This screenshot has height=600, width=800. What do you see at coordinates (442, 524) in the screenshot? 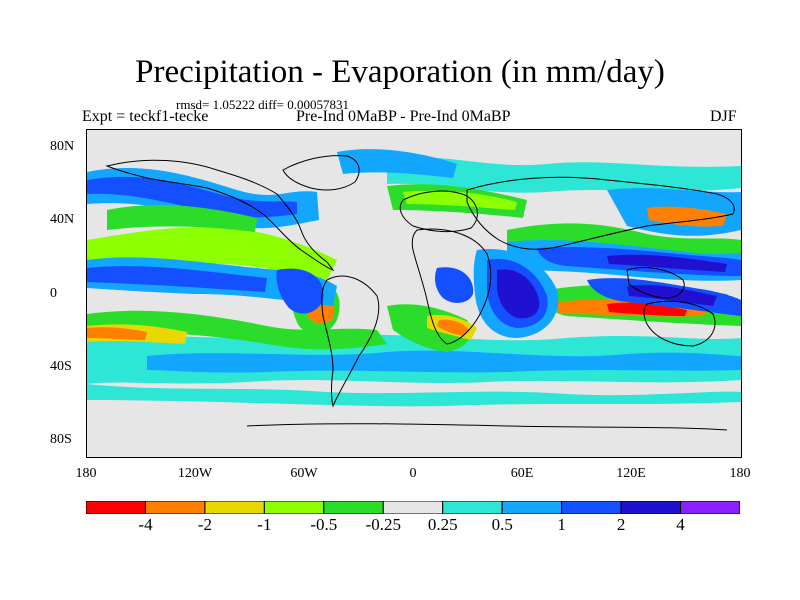
I see `colorbar-label: 0.25` at bounding box center [442, 524].